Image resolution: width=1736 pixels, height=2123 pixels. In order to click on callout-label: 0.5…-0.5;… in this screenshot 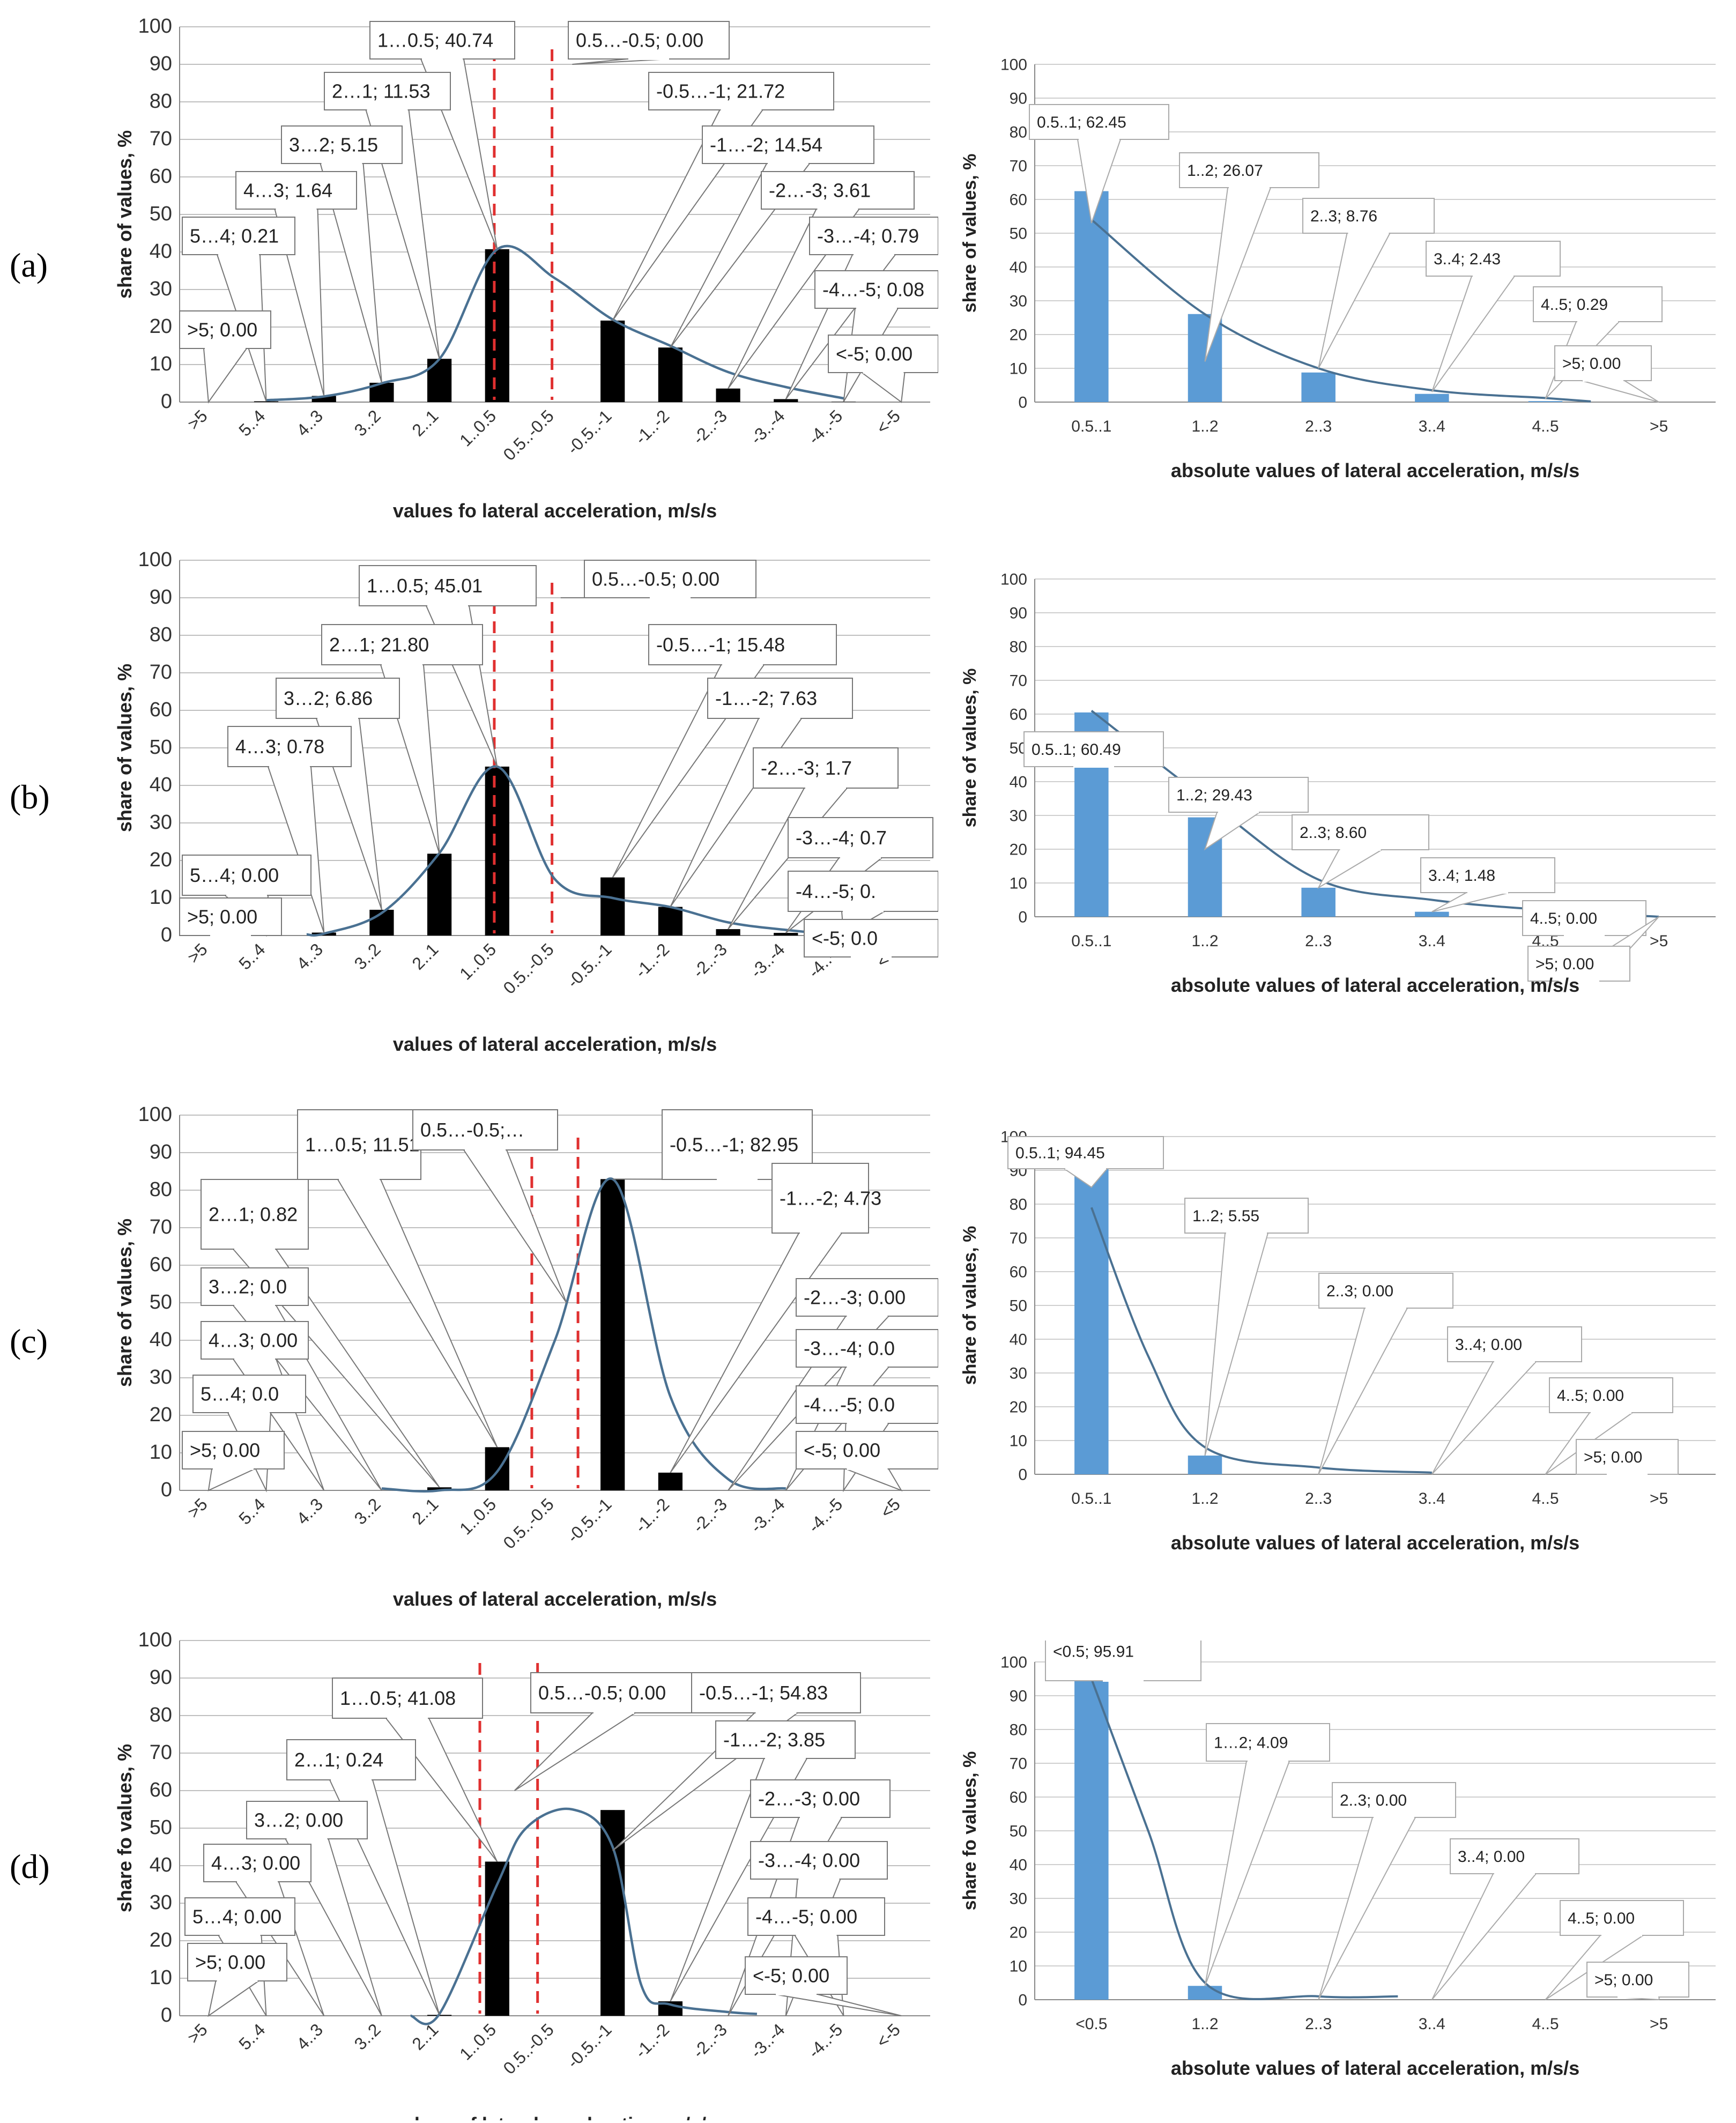, I will do `click(472, 1130)`.